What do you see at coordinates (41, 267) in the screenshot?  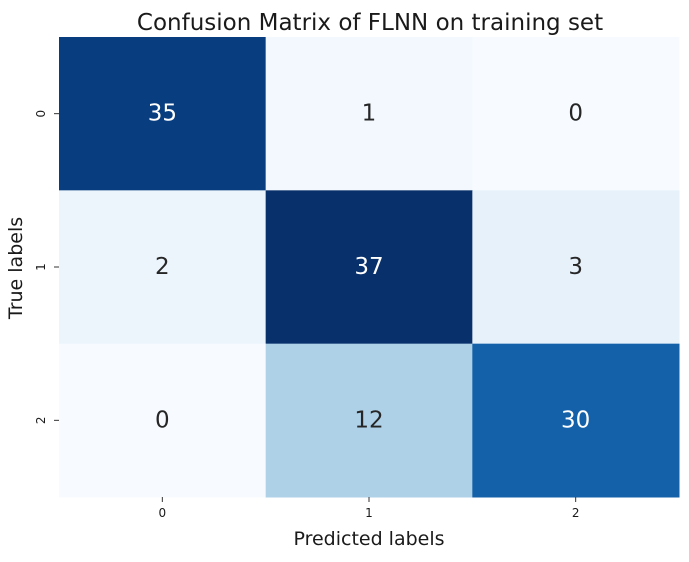 I see `y-tick-label-1: 1` at bounding box center [41, 267].